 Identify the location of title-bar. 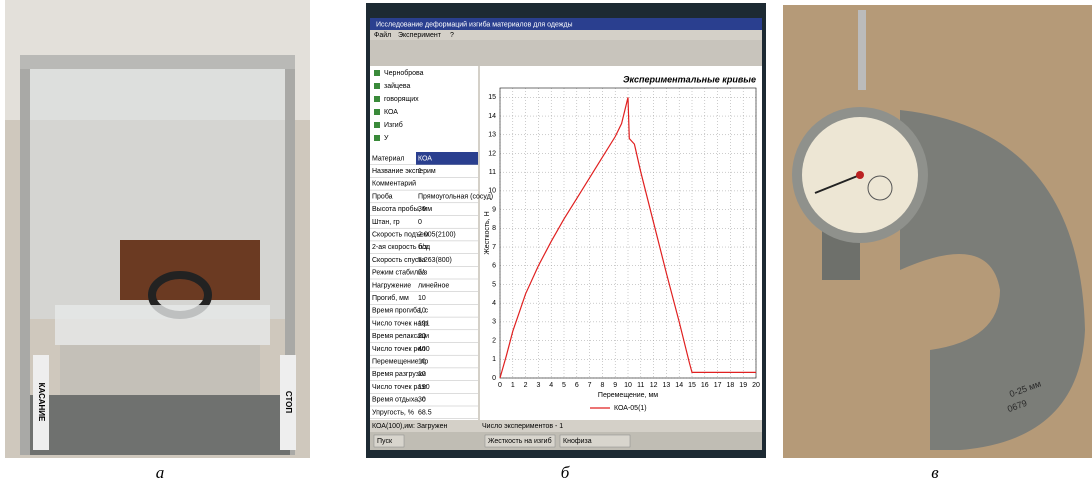
(566, 24).